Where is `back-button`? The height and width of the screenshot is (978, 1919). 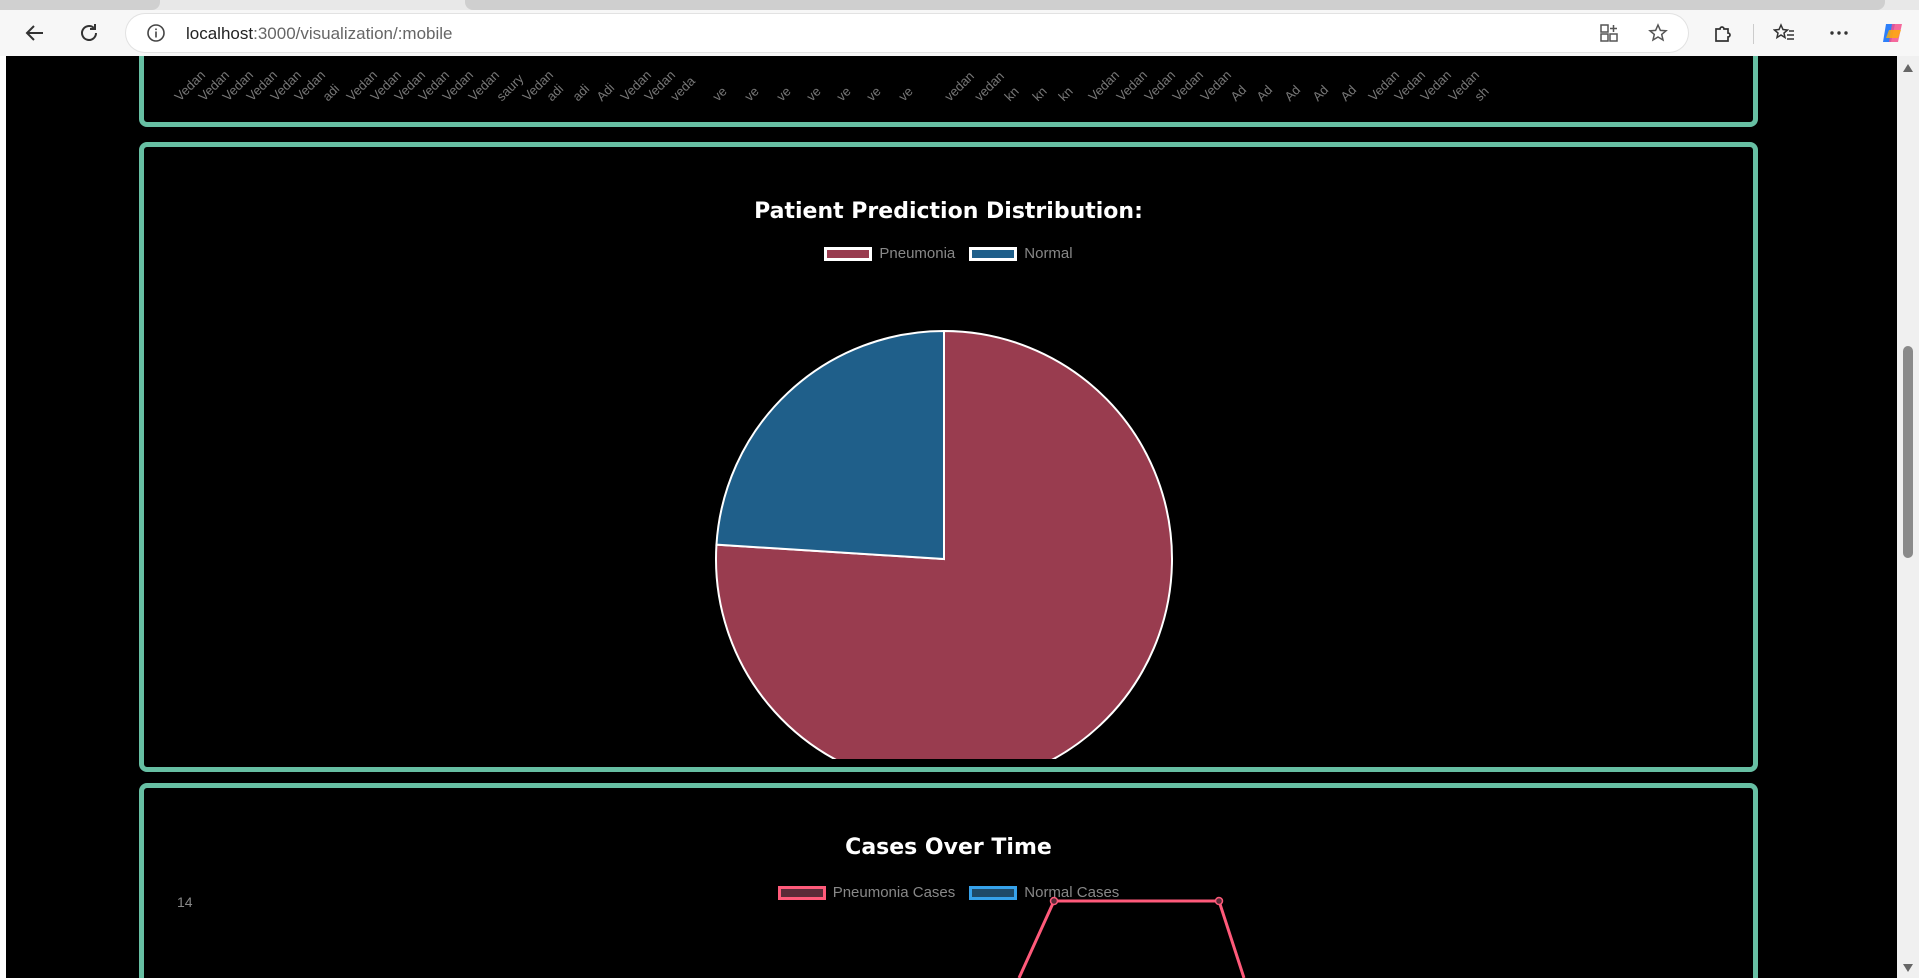
back-button is located at coordinates (35, 33).